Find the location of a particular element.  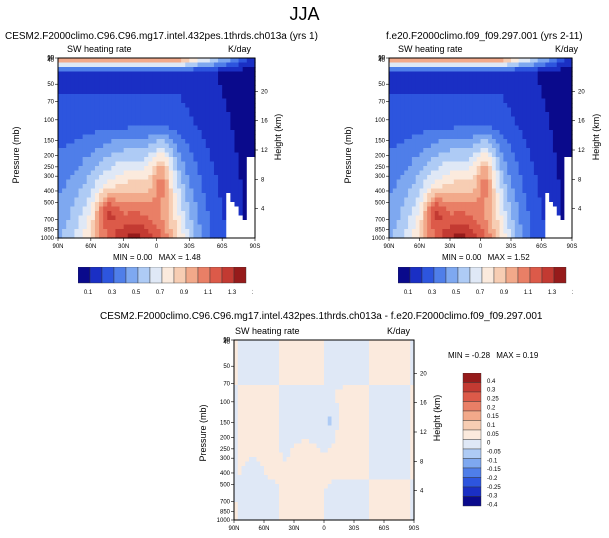

panel2-min-max: MIN = 0.00 MAX = 1.52 is located at coordinates (486, 257).